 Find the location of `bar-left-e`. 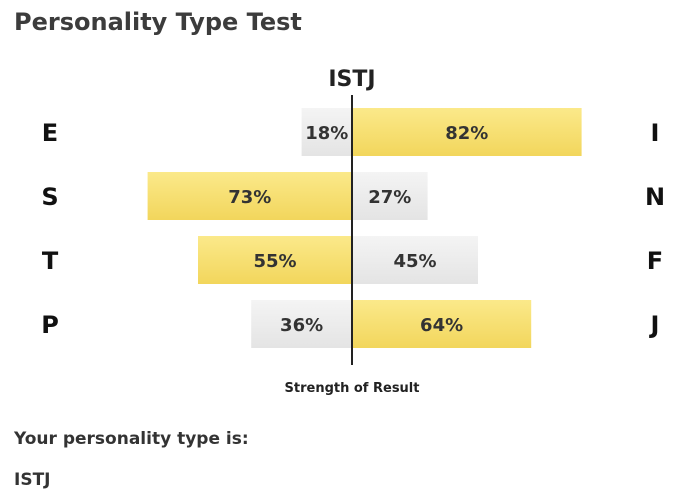

bar-left-e is located at coordinates (326, 132).